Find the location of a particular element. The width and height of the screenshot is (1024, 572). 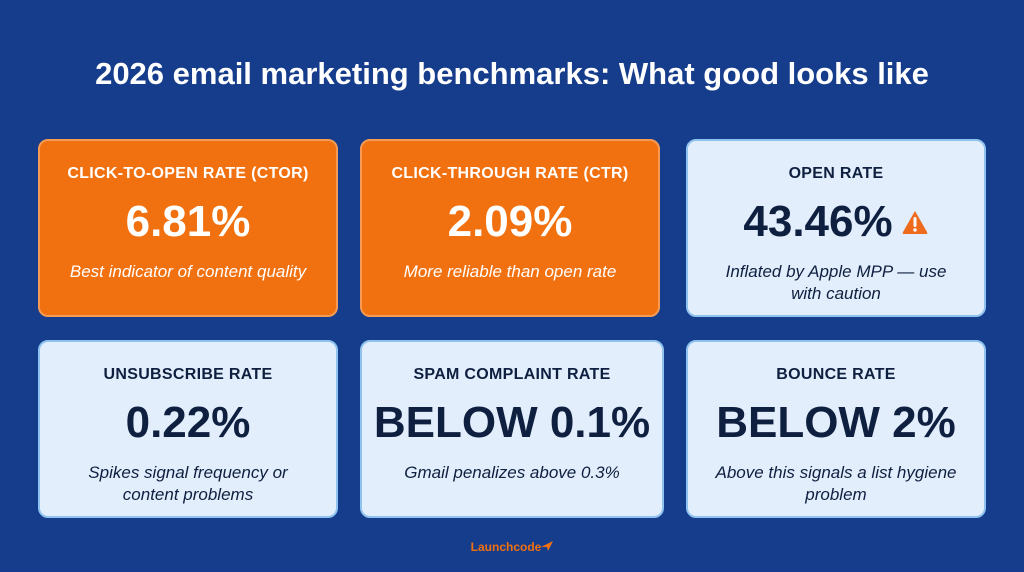

card-note: Gmail penalizes above 0.3% is located at coordinates (512, 472).